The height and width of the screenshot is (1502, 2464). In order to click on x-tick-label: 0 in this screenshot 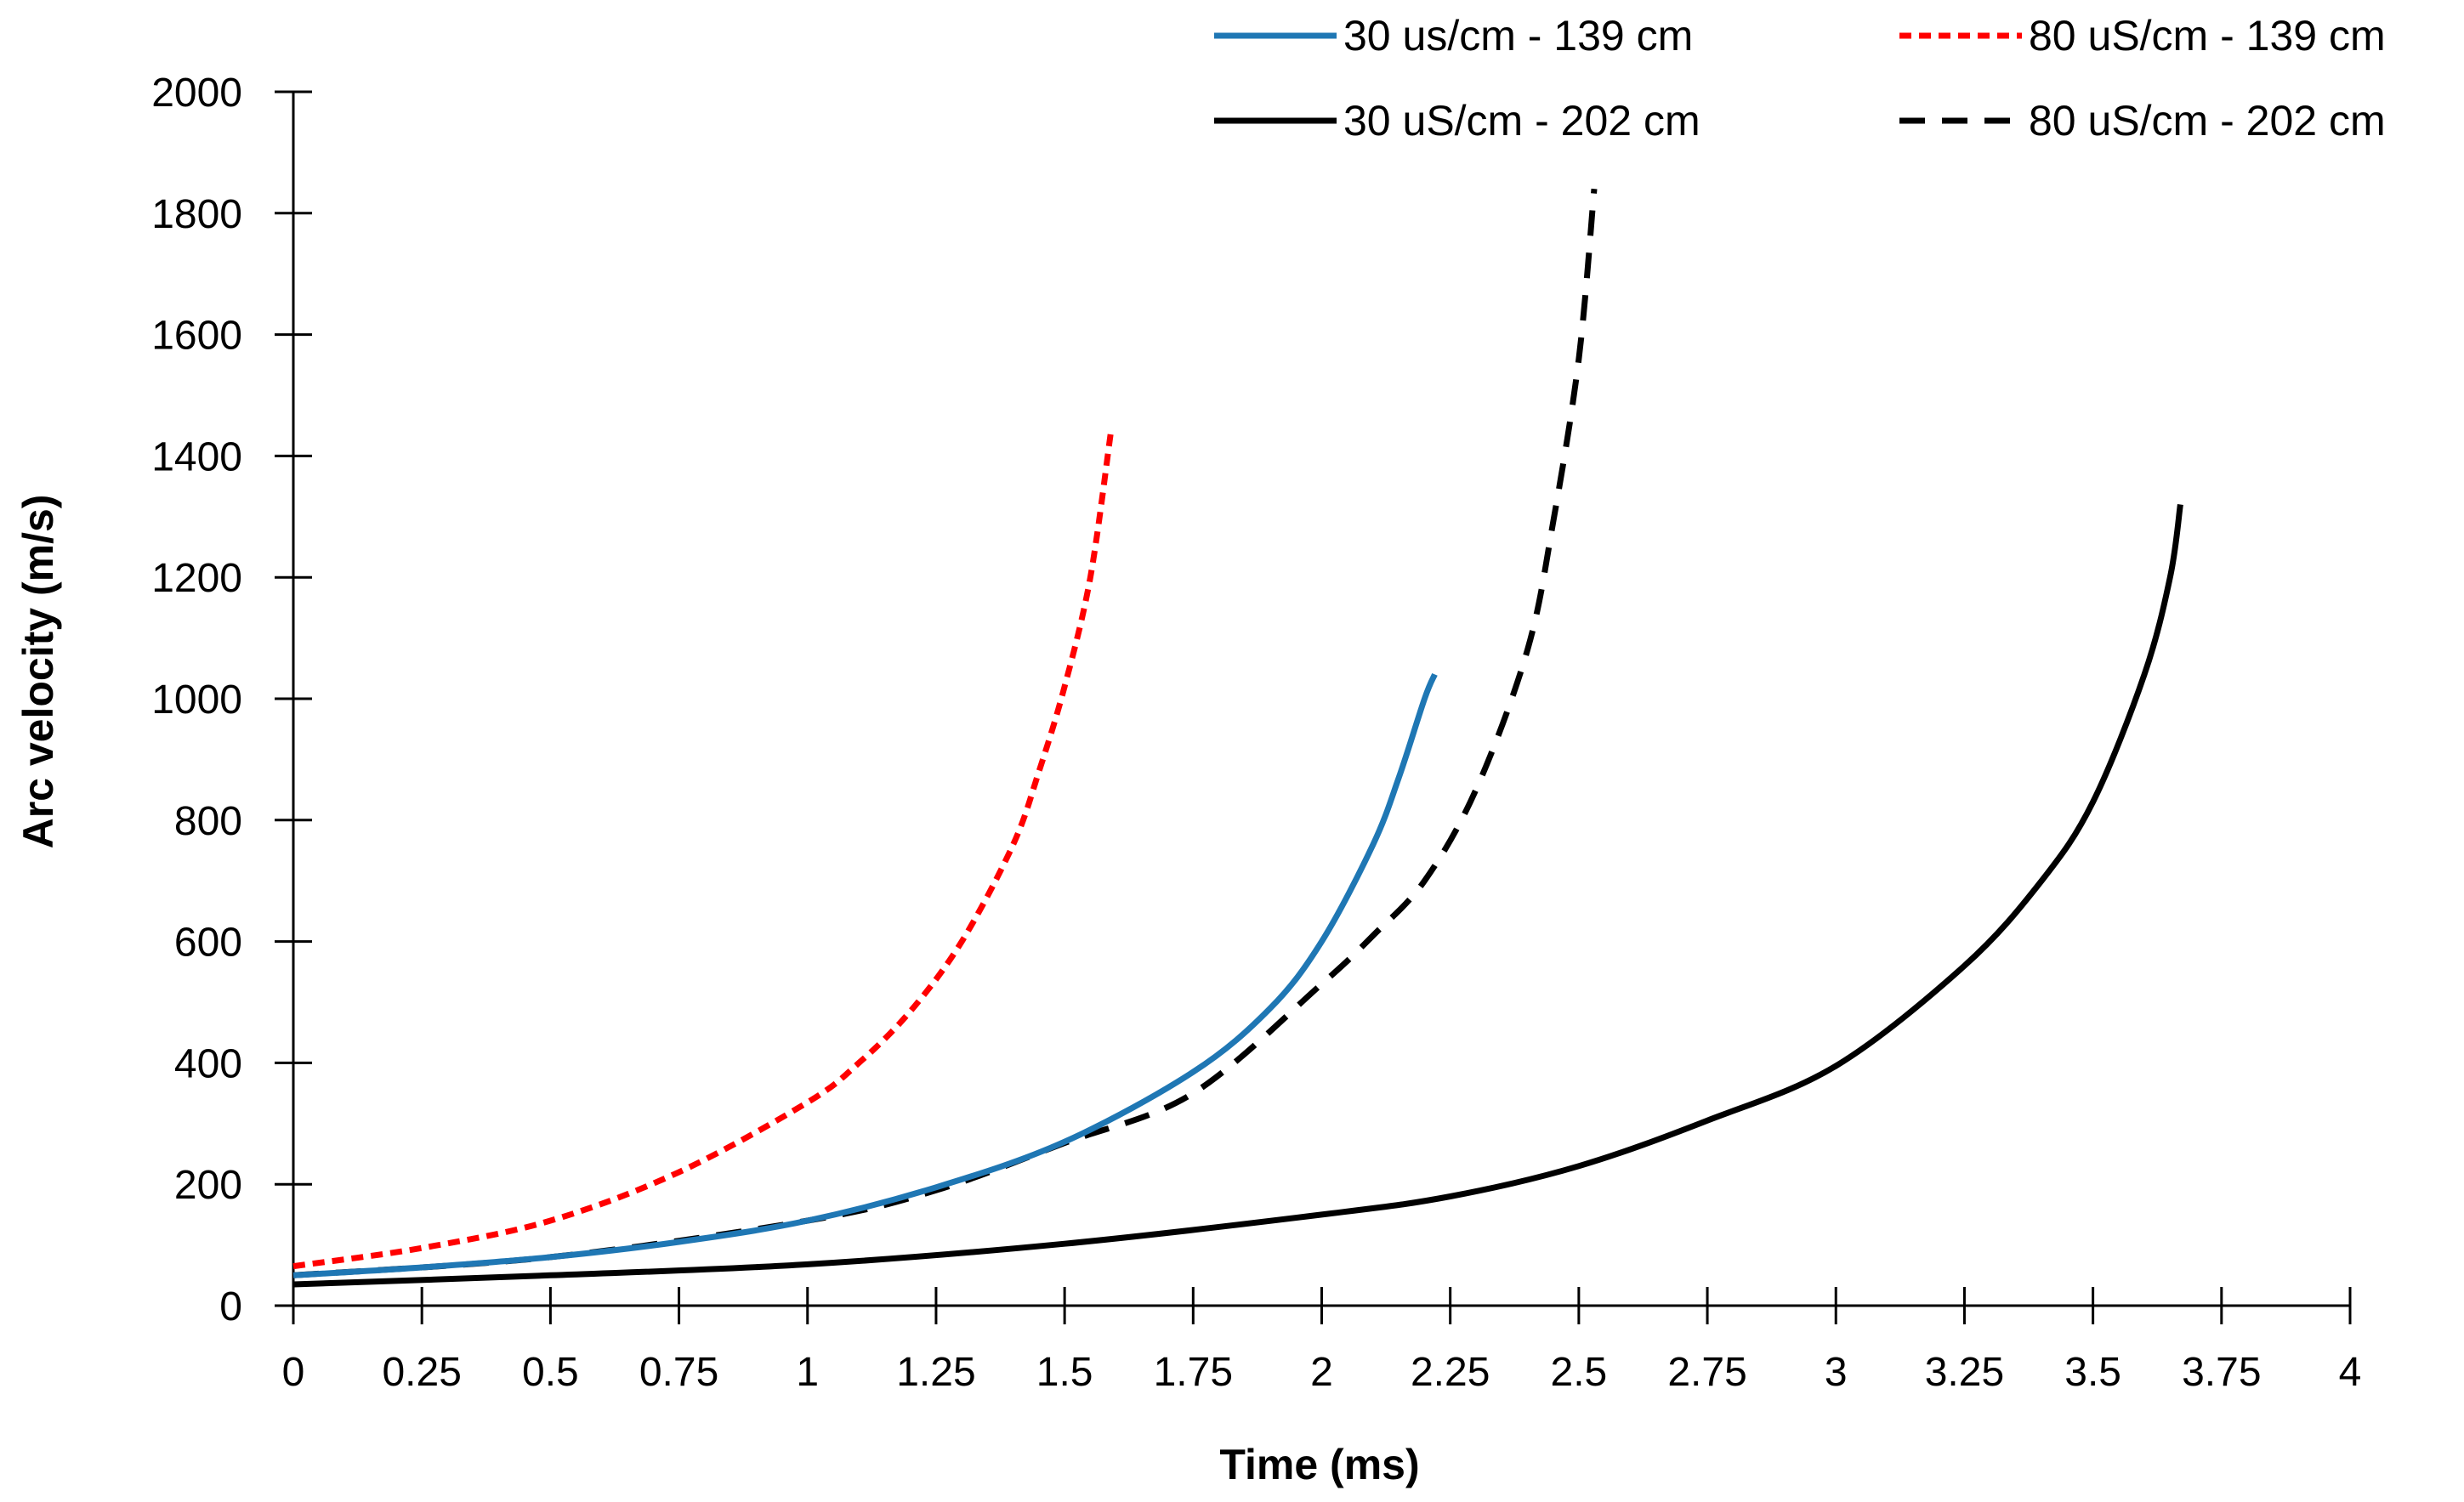, I will do `click(293, 1372)`.